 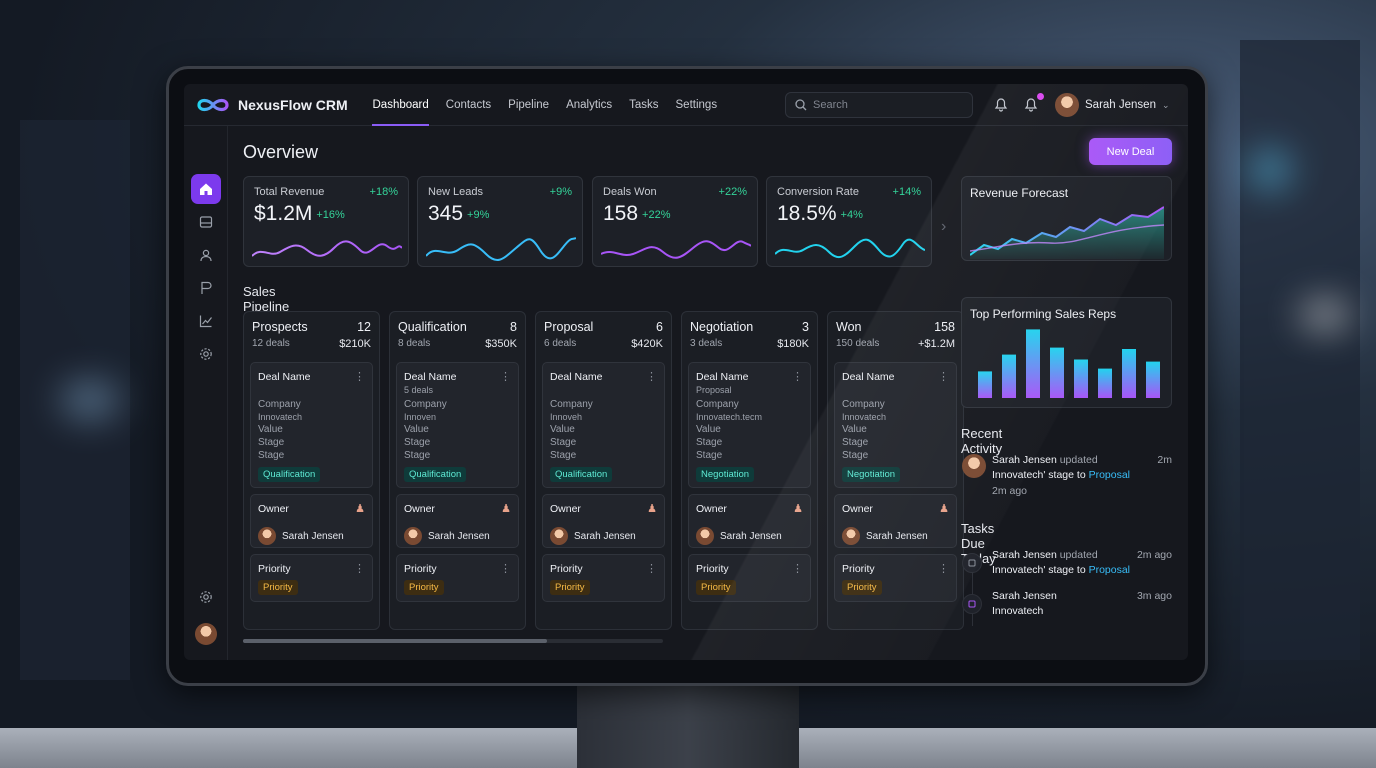 I want to click on revenue-forecast-chart, so click(x=1067, y=232).